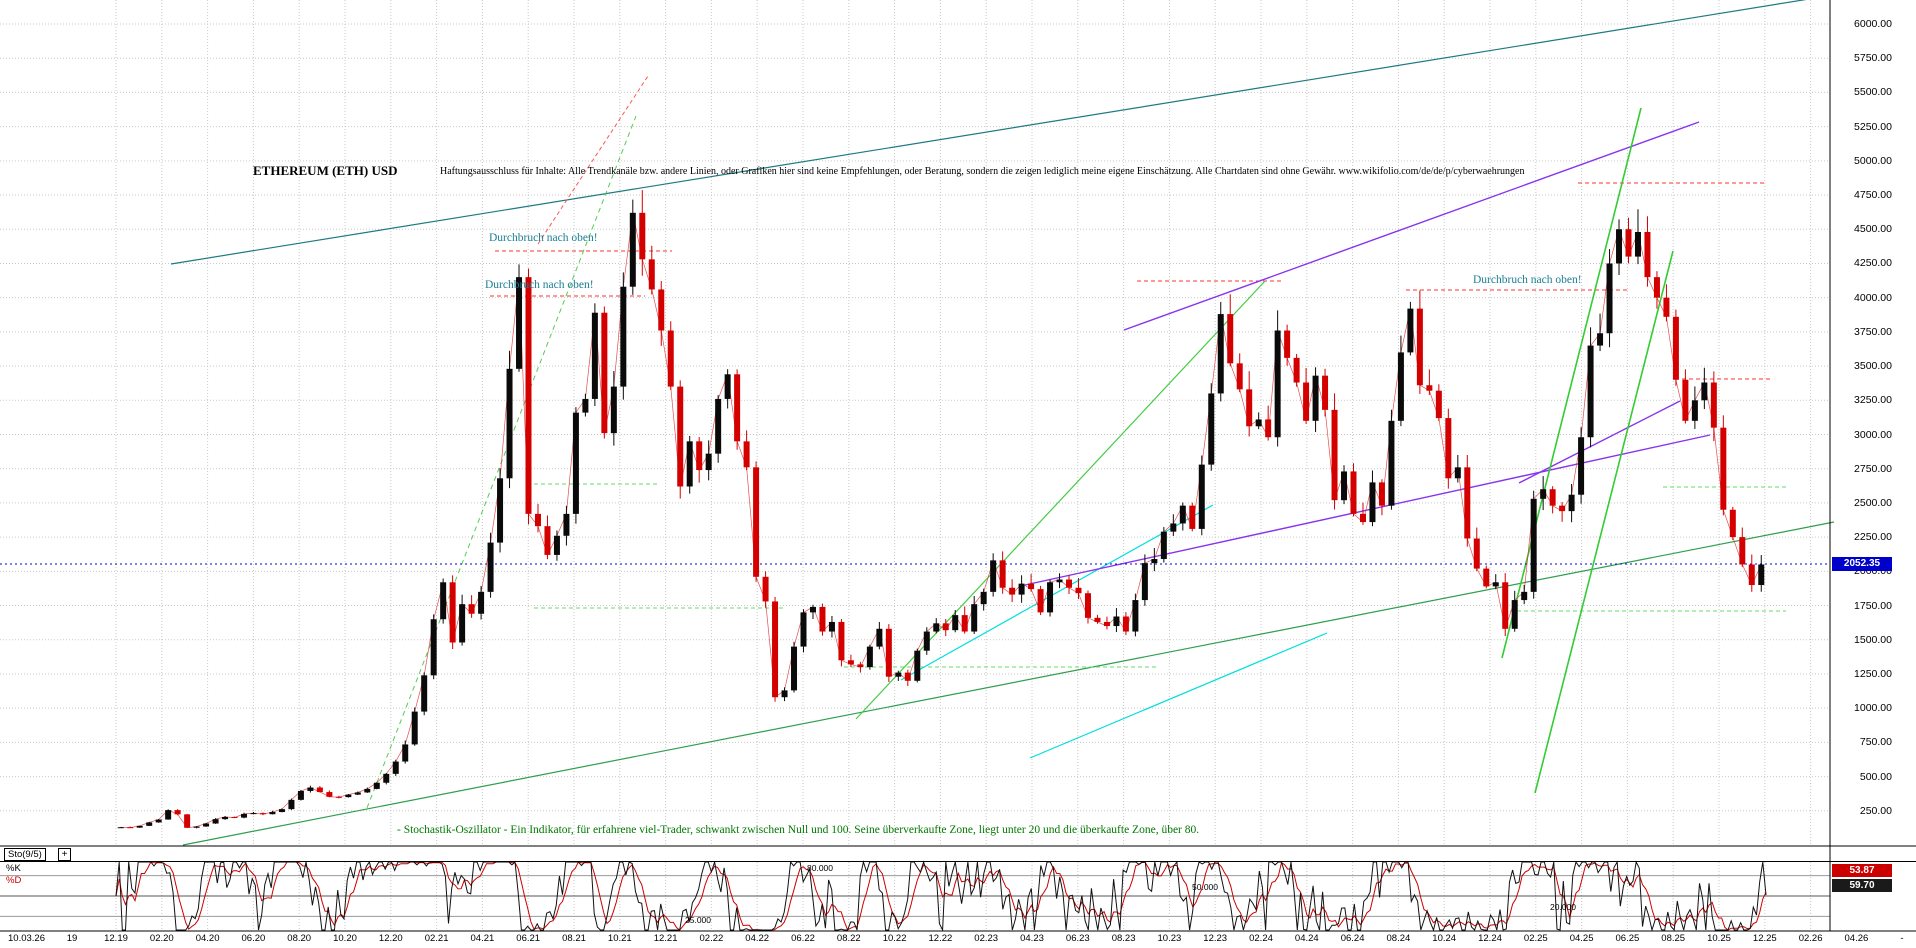  Describe the element at coordinates (1627, 938) in the screenshot. I see `time-axis-label: 06.25` at that location.